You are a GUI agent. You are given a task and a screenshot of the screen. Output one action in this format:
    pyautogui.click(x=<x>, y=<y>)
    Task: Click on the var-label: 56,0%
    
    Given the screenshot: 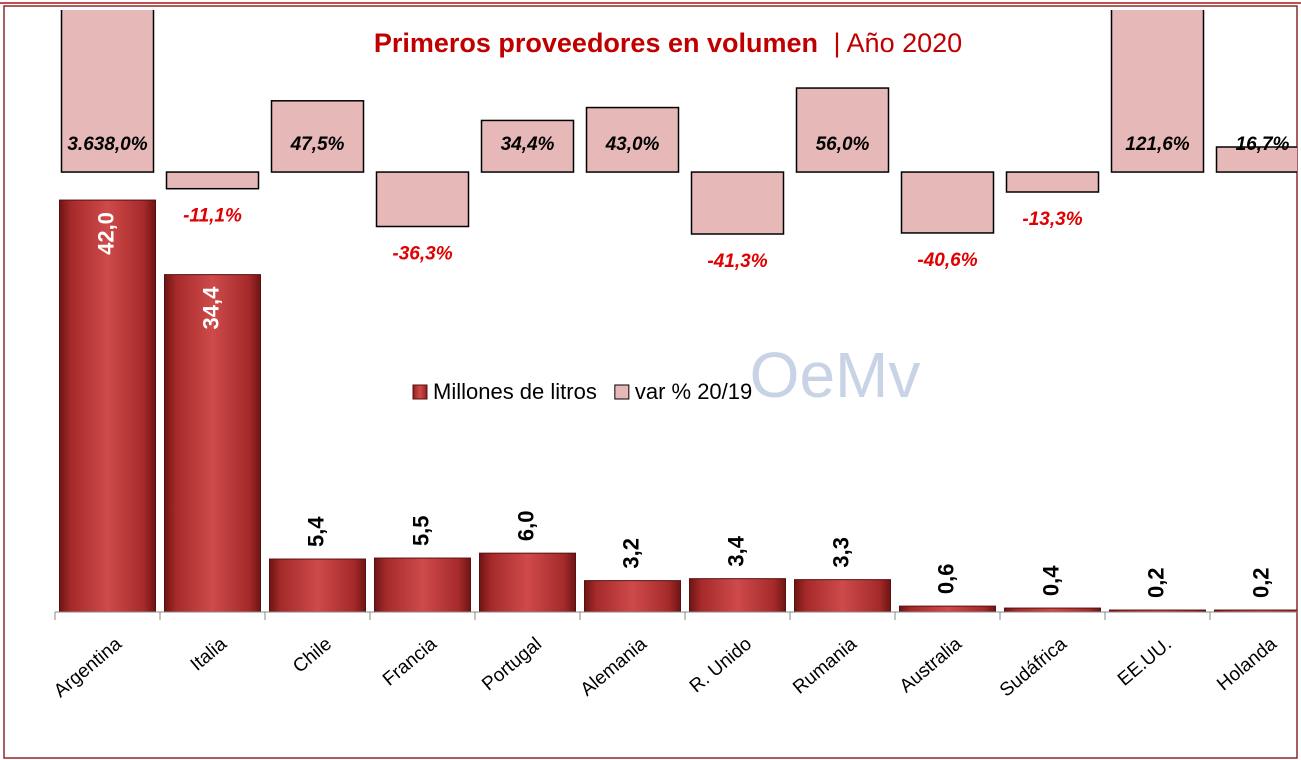 What is the action you would take?
    pyautogui.click(x=843, y=144)
    